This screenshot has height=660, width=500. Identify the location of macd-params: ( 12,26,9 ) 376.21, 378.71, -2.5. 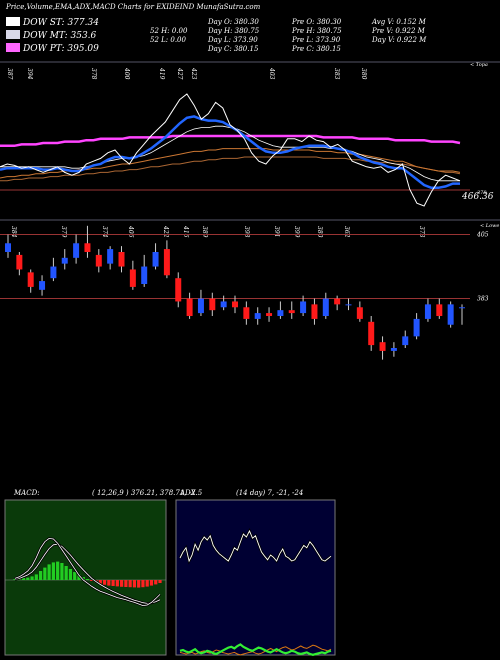
(147, 493).